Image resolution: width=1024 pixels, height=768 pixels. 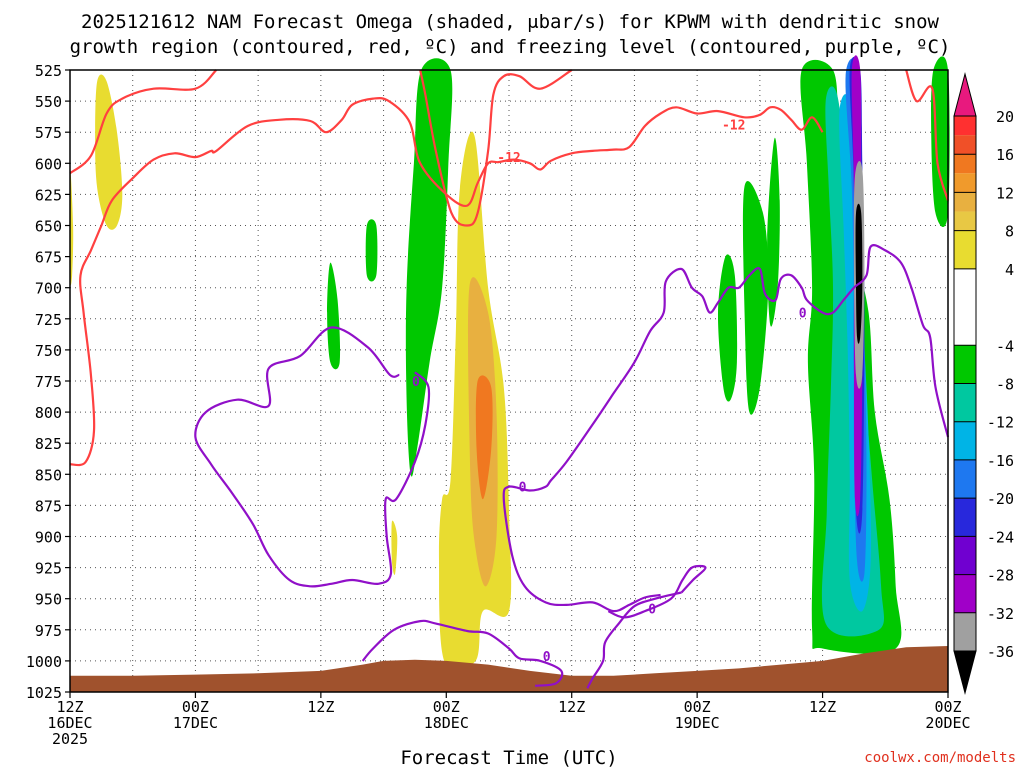 I want to click on y-tick-label: 975, so click(x=48, y=631).